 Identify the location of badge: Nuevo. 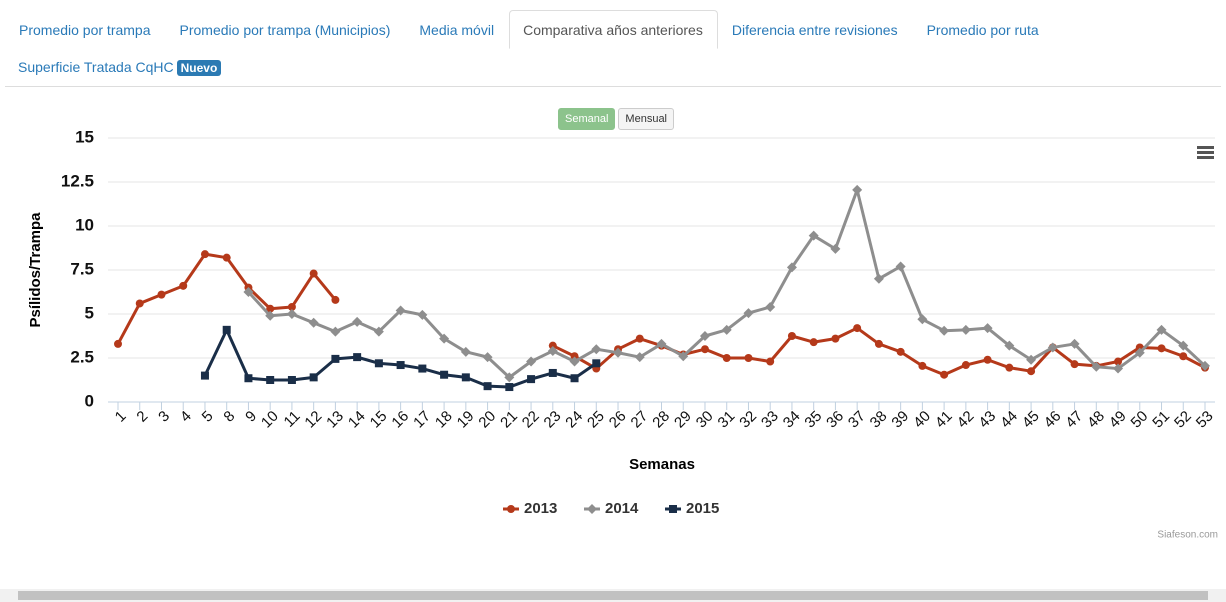
(199, 68).